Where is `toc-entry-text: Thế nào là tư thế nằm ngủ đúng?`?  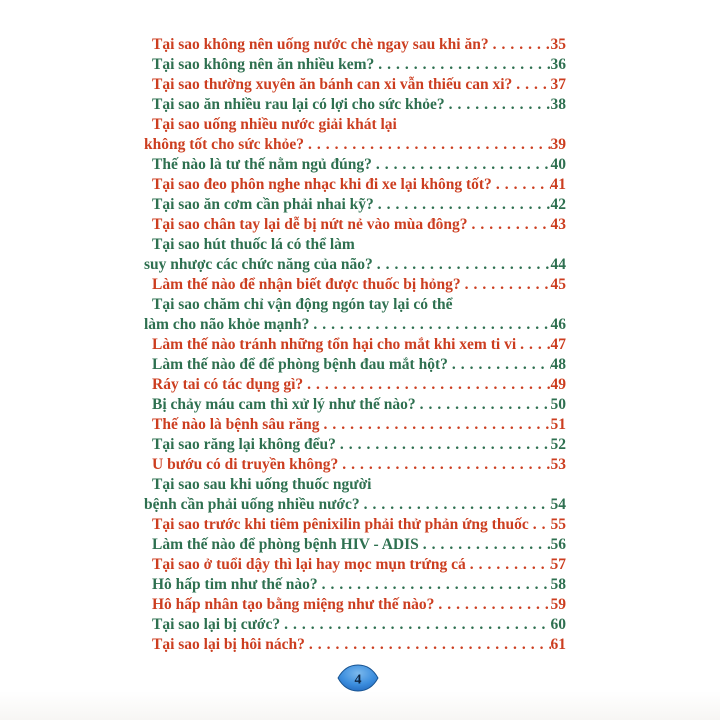 toc-entry-text: Thế nào là tư thế nằm ngủ đúng? is located at coordinates (262, 164).